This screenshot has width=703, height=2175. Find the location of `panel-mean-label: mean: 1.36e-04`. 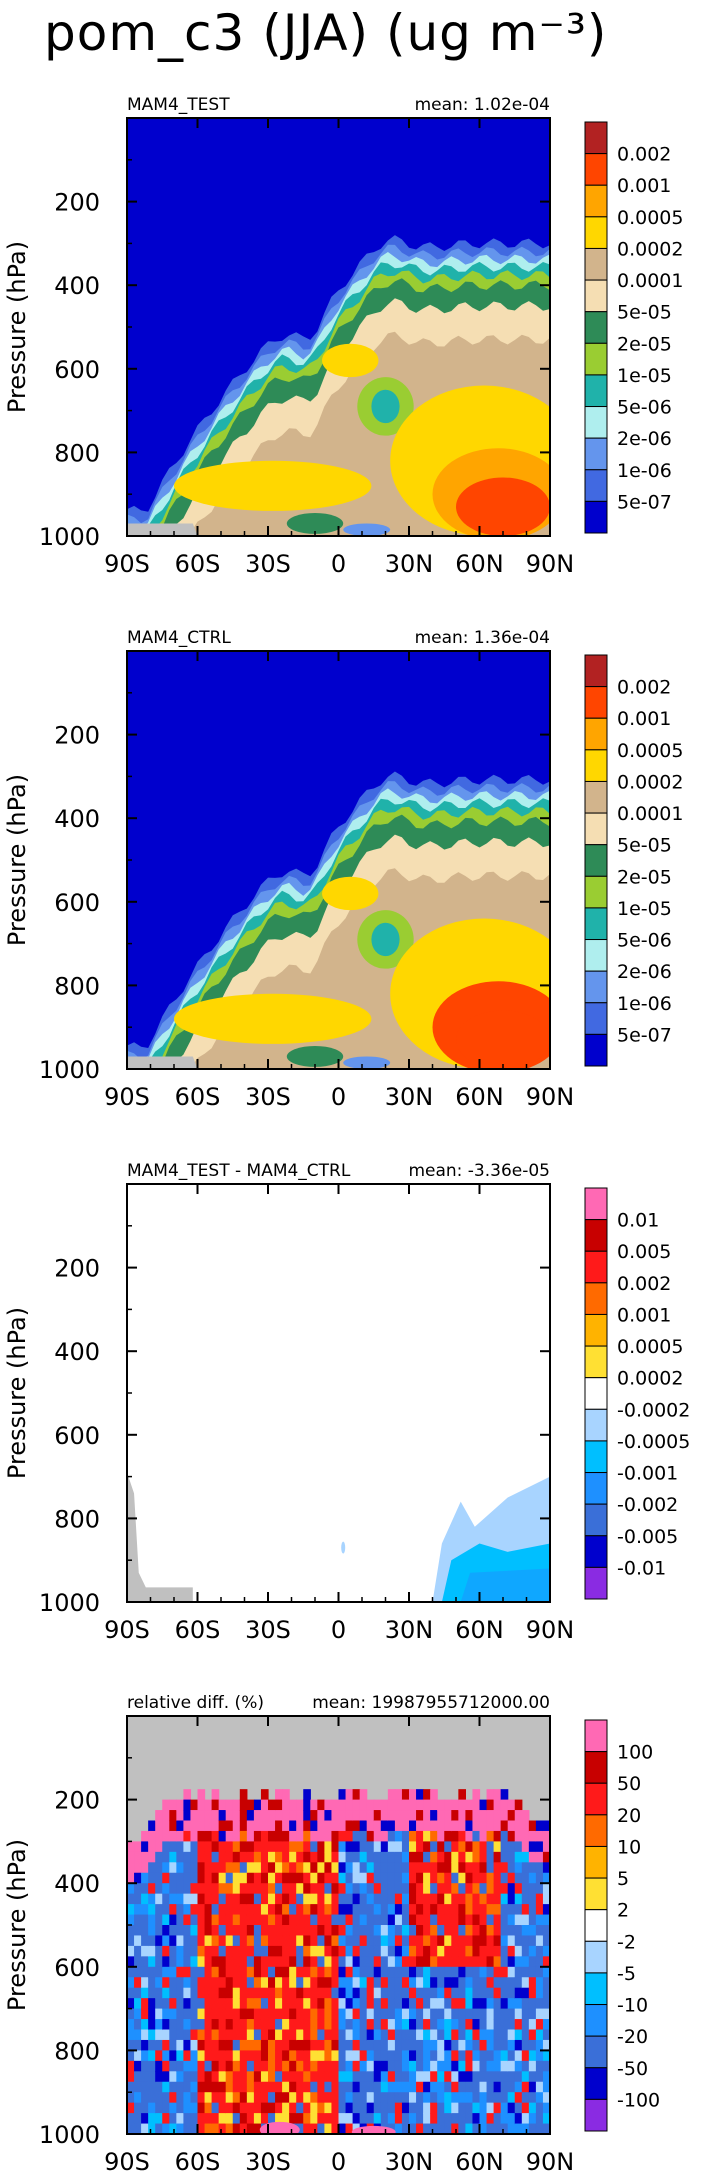

panel-mean-label: mean: 1.36e-04 is located at coordinates (482, 638).